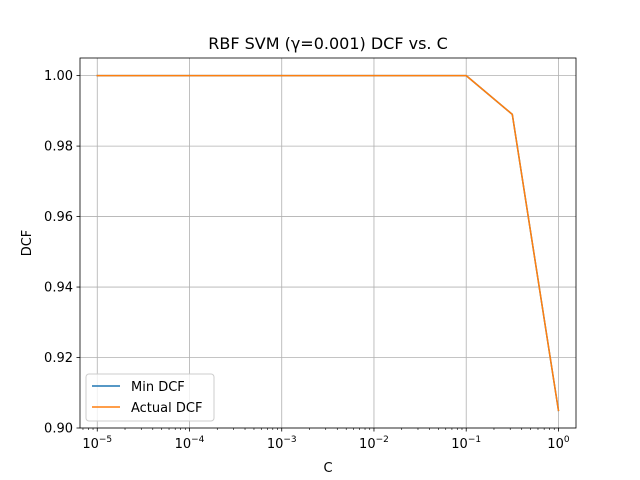 The width and height of the screenshot is (640, 480). Describe the element at coordinates (327, 468) in the screenshot. I see `x-axis-label: C` at that location.